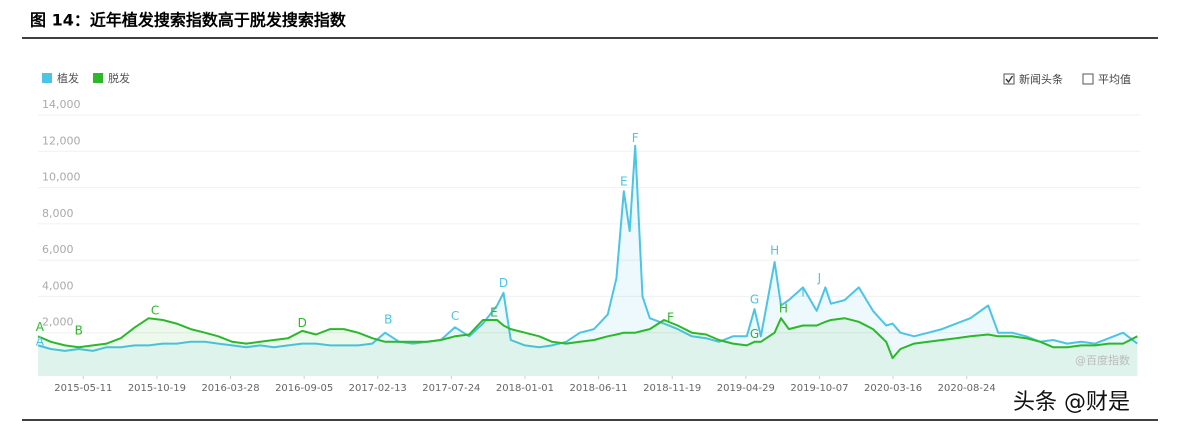  I want to click on series-line, so click(587, 338).